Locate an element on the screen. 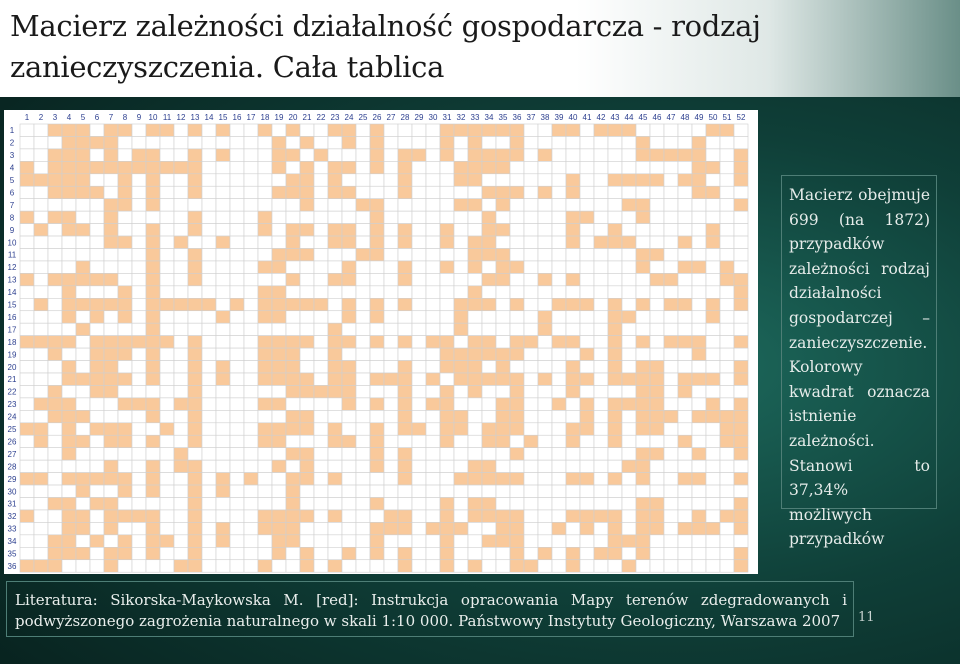 The width and height of the screenshot is (960, 664). row-label: 7 is located at coordinates (12, 205).